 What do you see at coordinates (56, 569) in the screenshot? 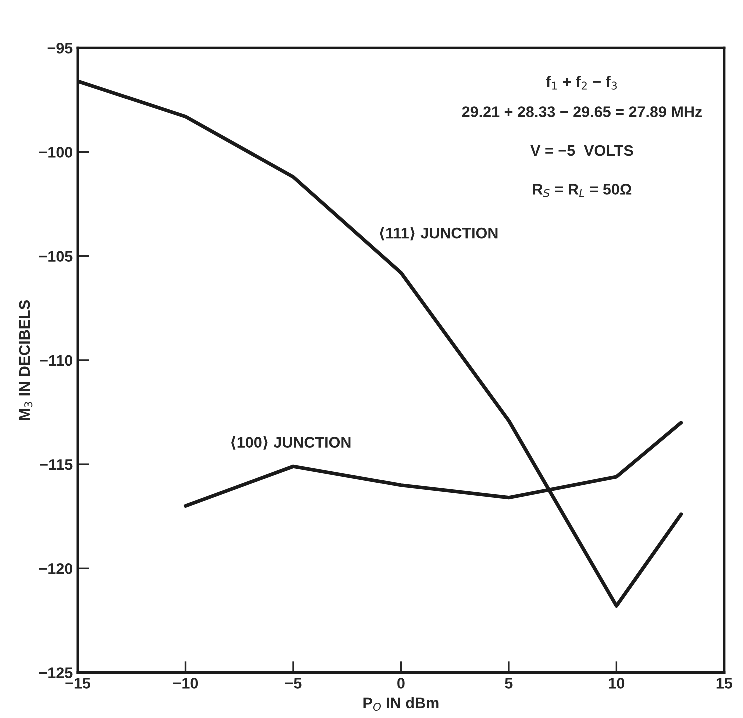
I see `y-tick-label: −120` at bounding box center [56, 569].